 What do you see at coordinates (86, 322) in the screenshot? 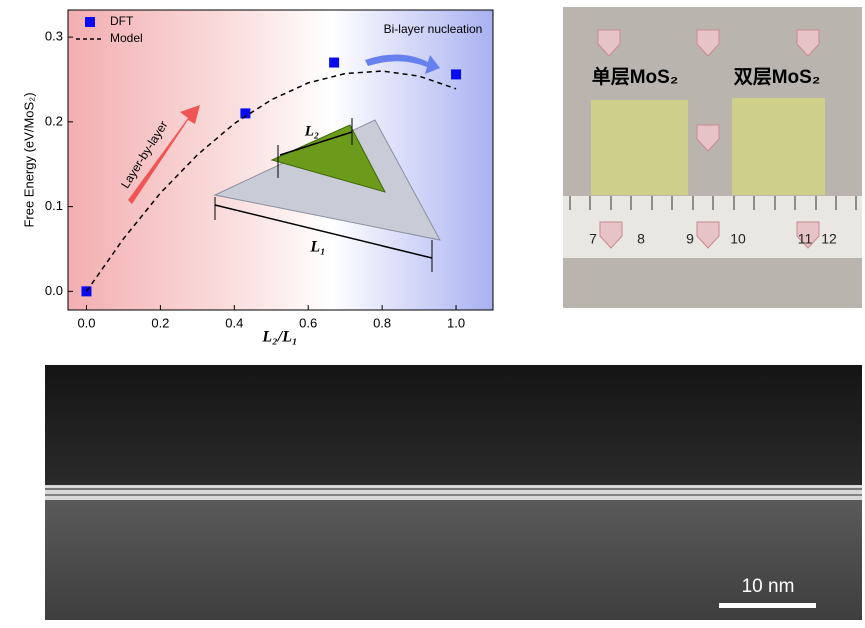
I see `x-tick-label: 0.0` at bounding box center [86, 322].